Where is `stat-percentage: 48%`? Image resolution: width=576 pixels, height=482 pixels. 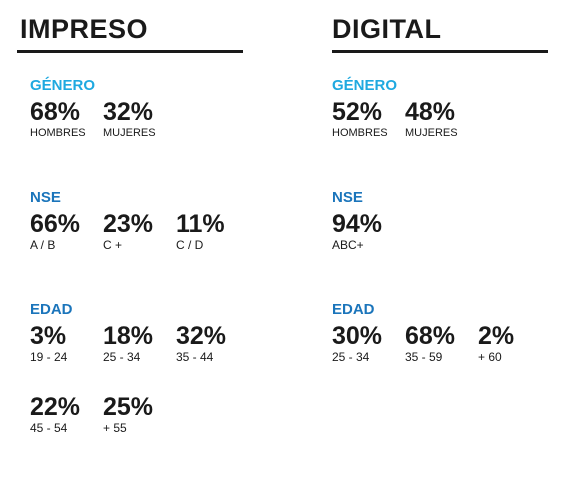 stat-percentage: 48% is located at coordinates (430, 112).